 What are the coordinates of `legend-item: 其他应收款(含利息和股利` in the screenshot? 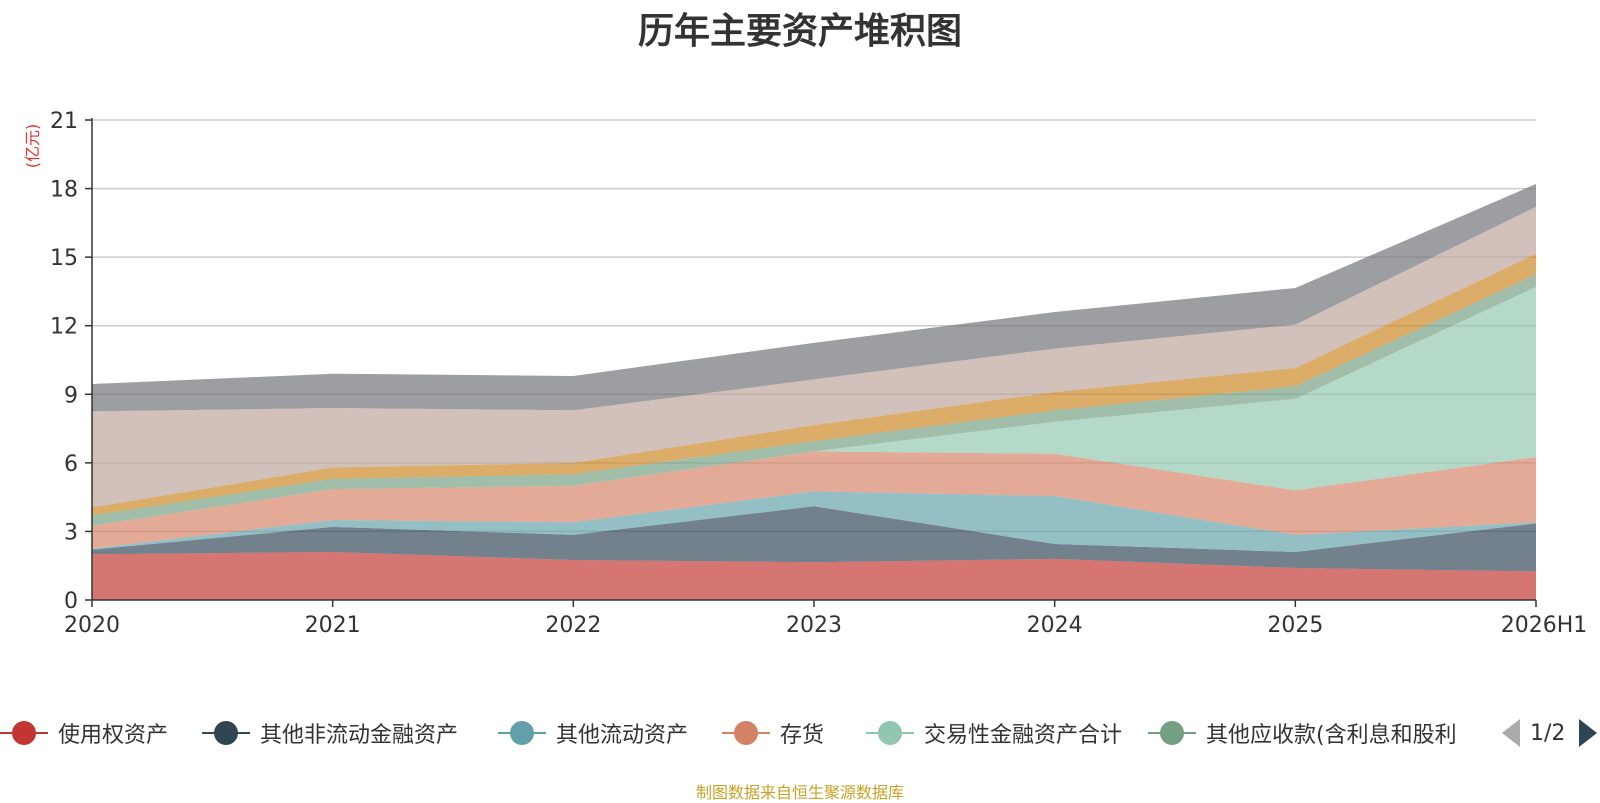 It's located at (1302, 733).